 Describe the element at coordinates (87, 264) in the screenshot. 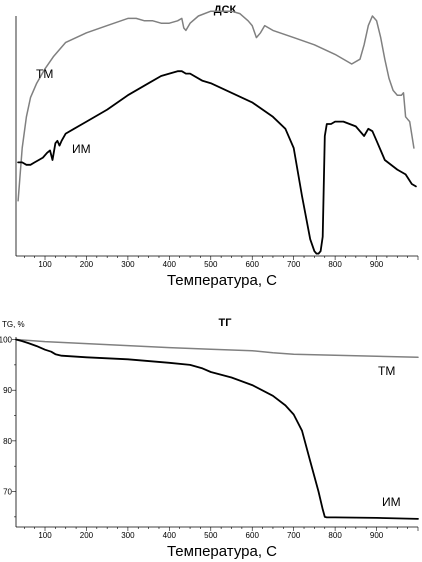

I see `dsc-x-tick-label: 200` at that location.